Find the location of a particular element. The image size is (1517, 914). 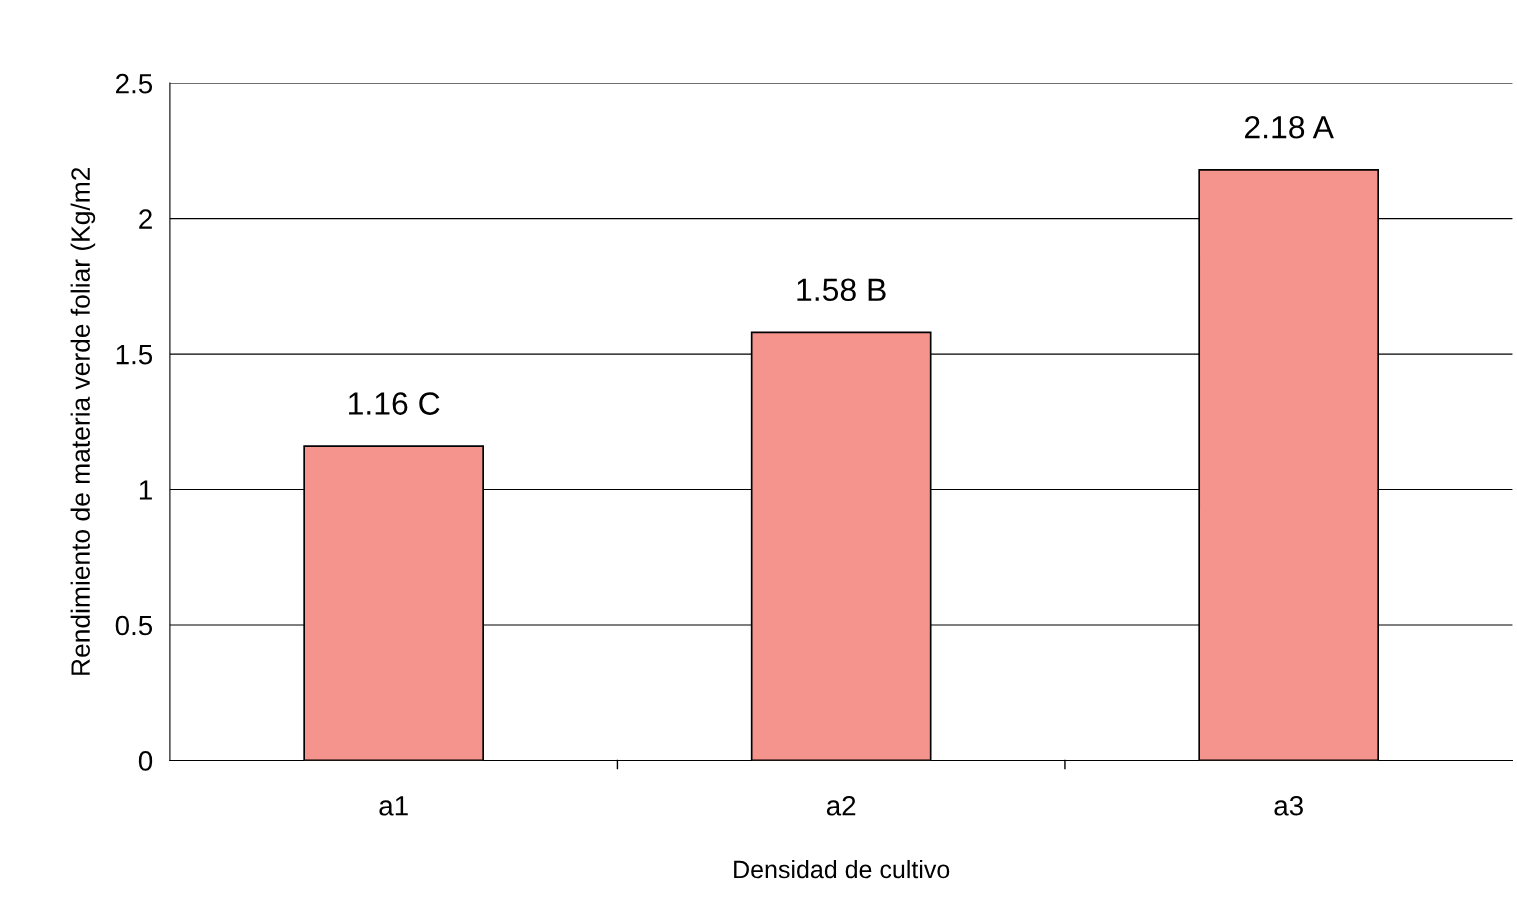

y-tick-label: 2.5 is located at coordinates (134, 83).